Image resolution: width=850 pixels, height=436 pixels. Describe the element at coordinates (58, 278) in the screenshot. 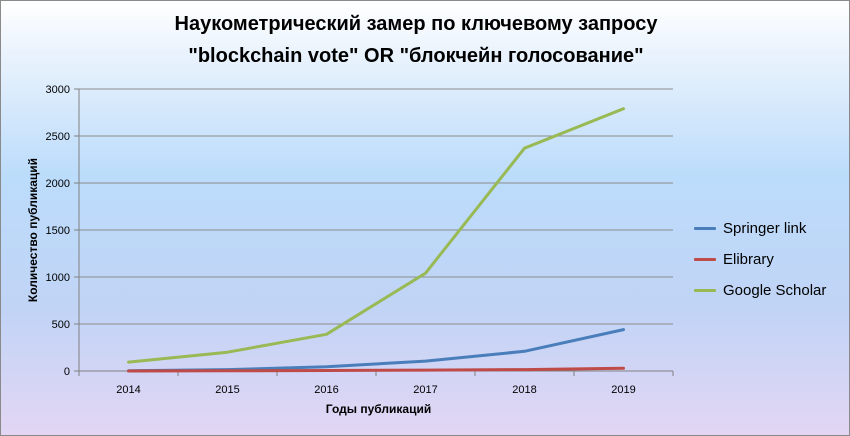

I see `y-tick-label: 1000` at that location.